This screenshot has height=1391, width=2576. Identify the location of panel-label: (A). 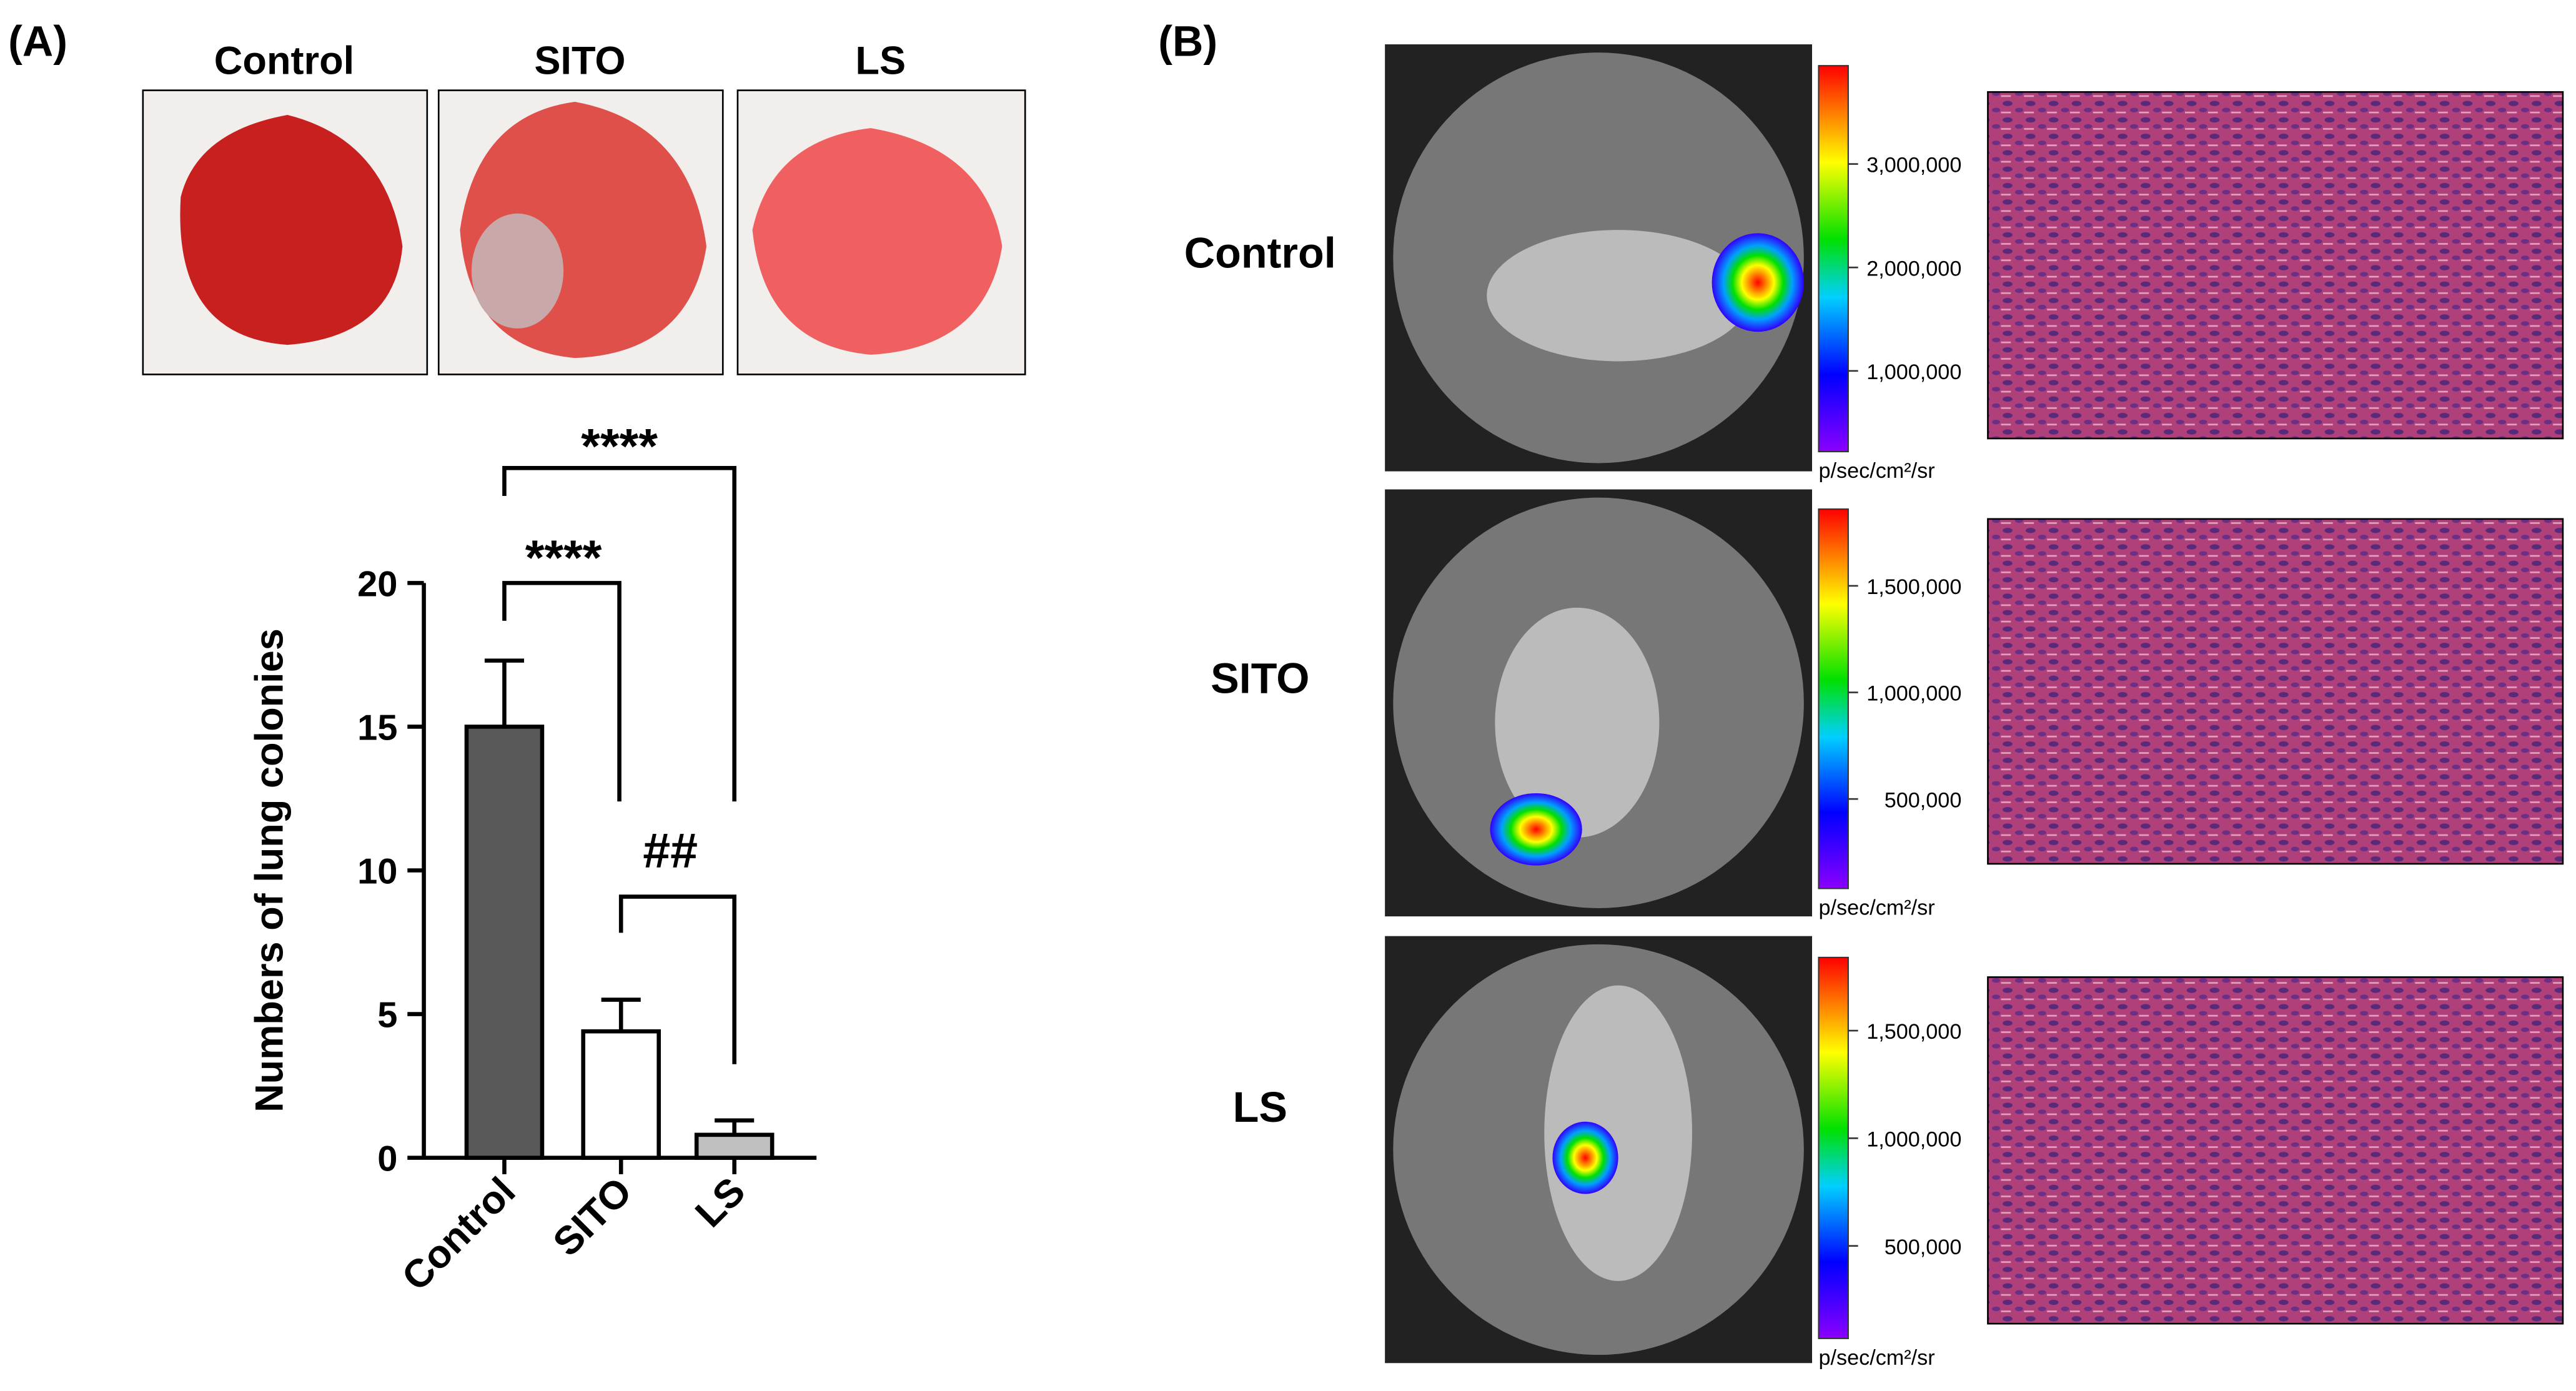
(37, 41).